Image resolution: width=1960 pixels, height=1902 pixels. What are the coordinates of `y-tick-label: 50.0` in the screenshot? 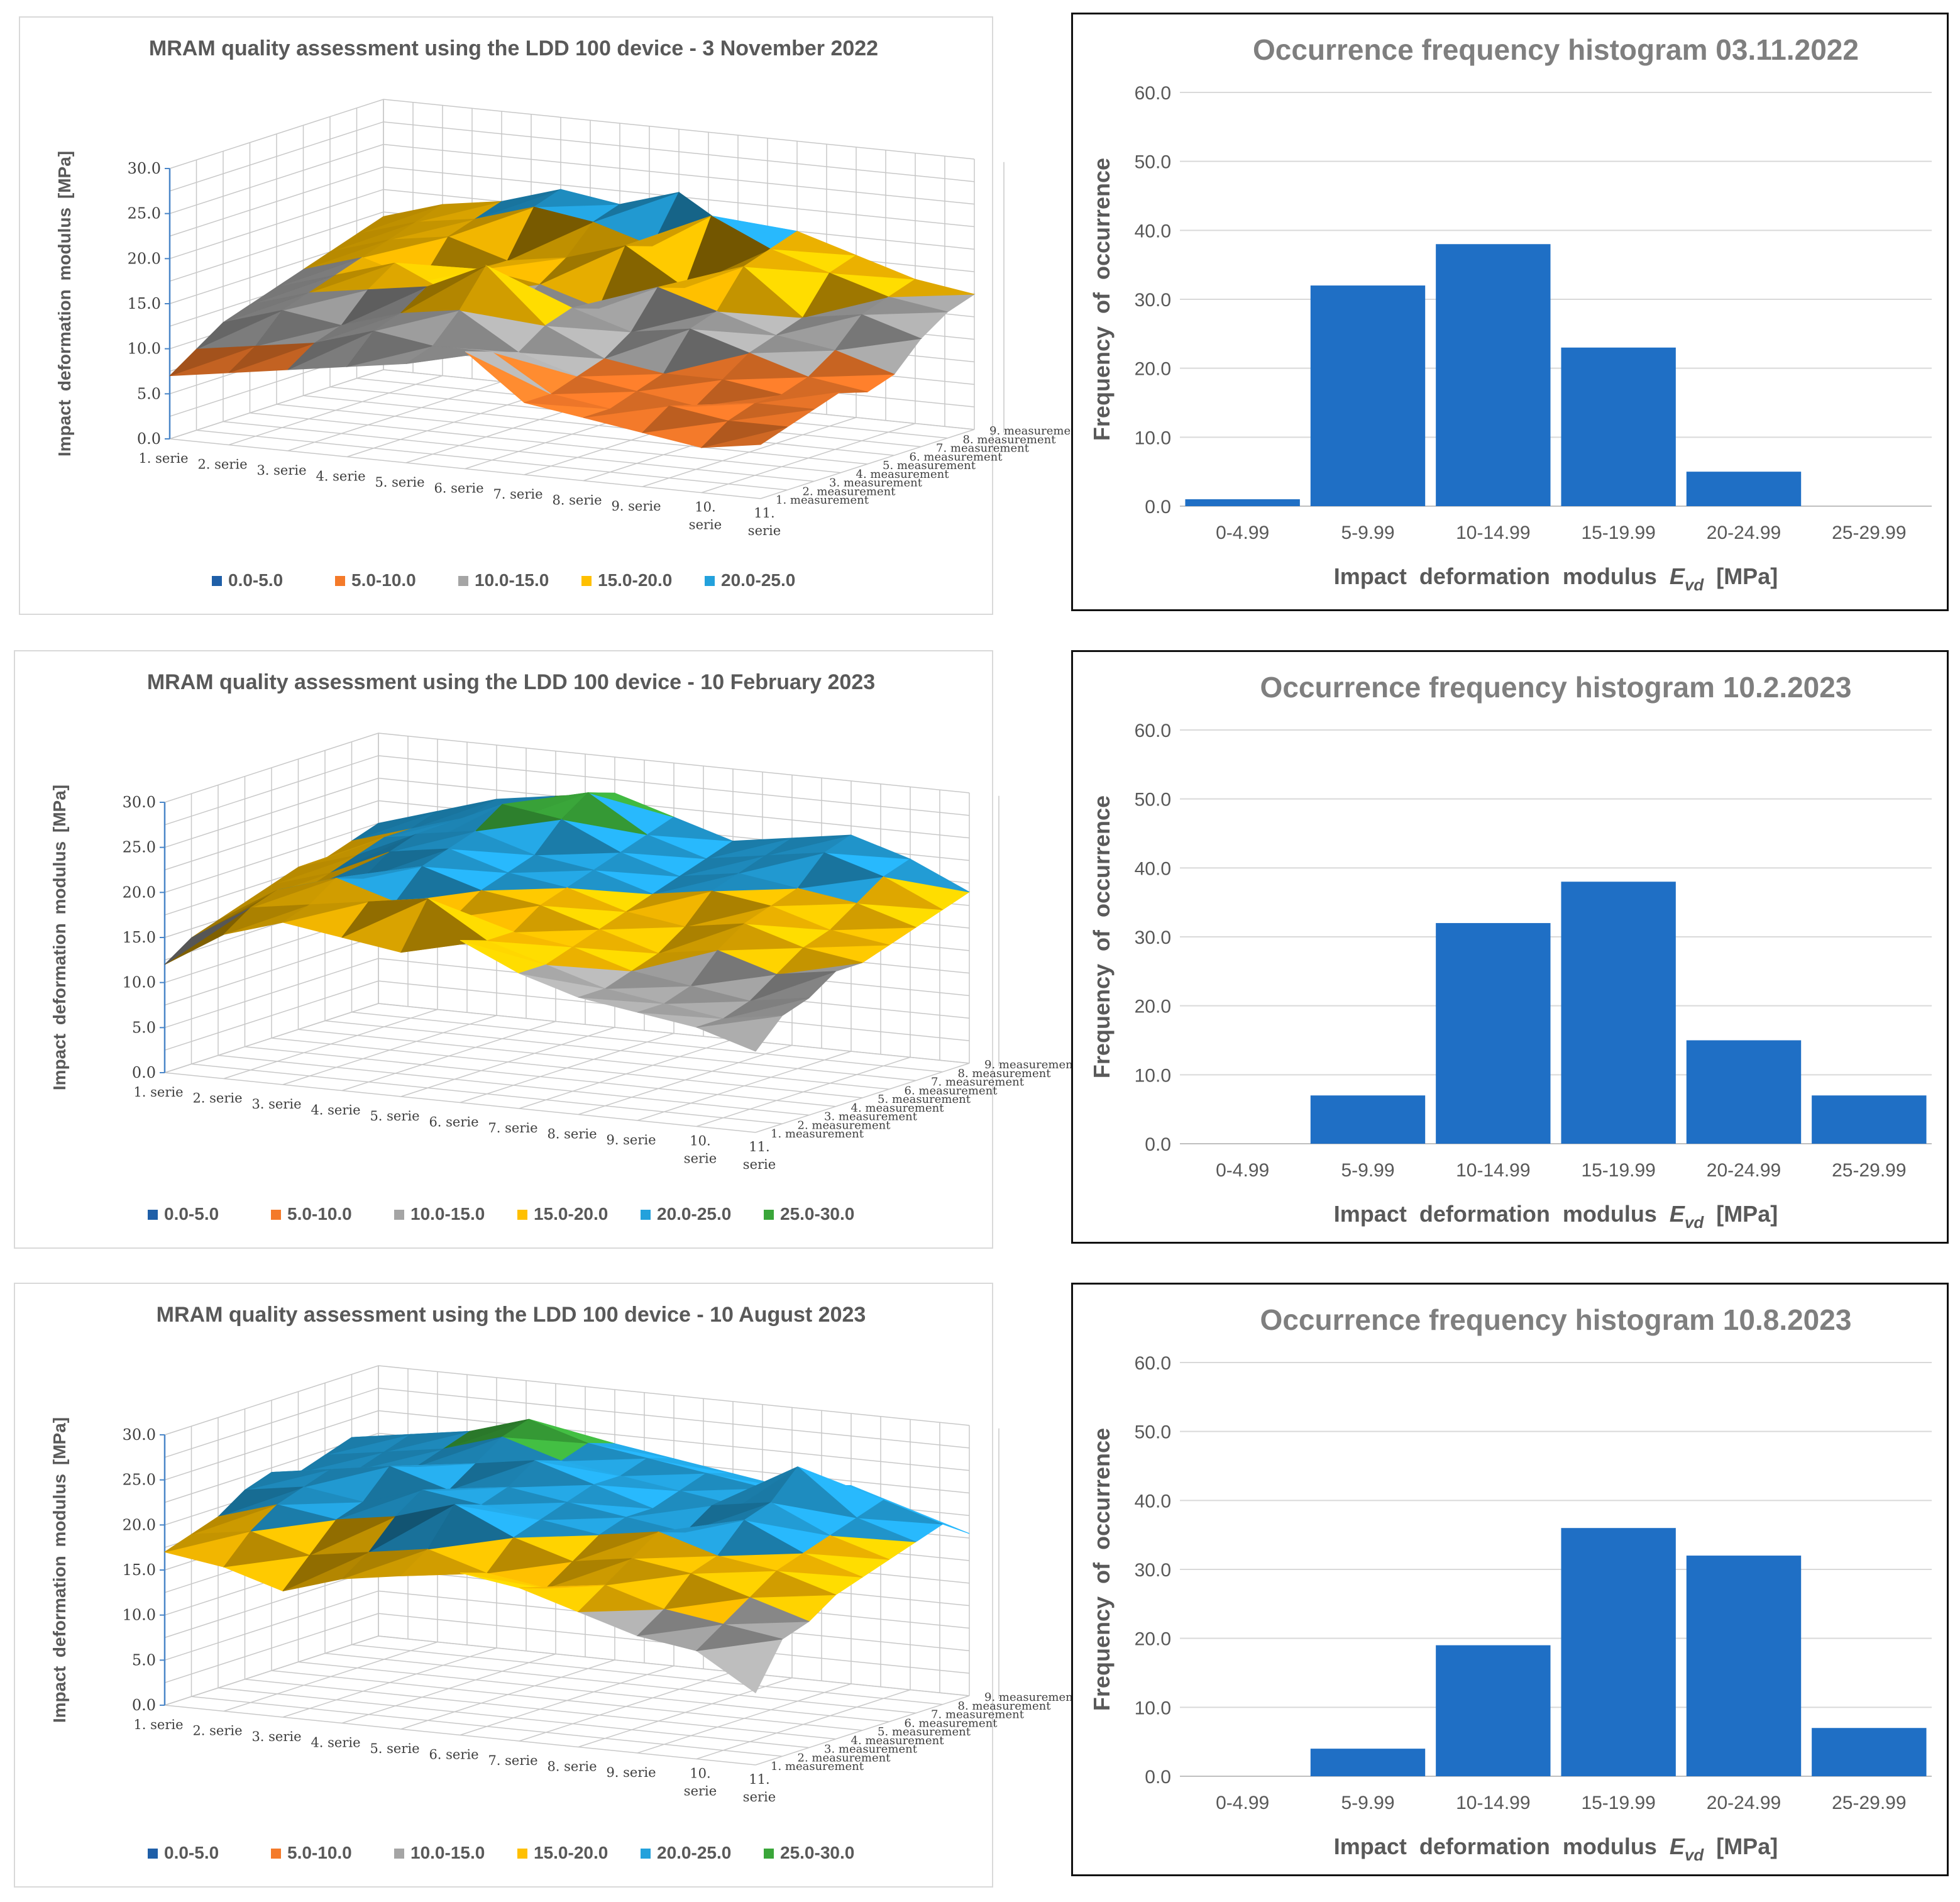 It's located at (1153, 162).